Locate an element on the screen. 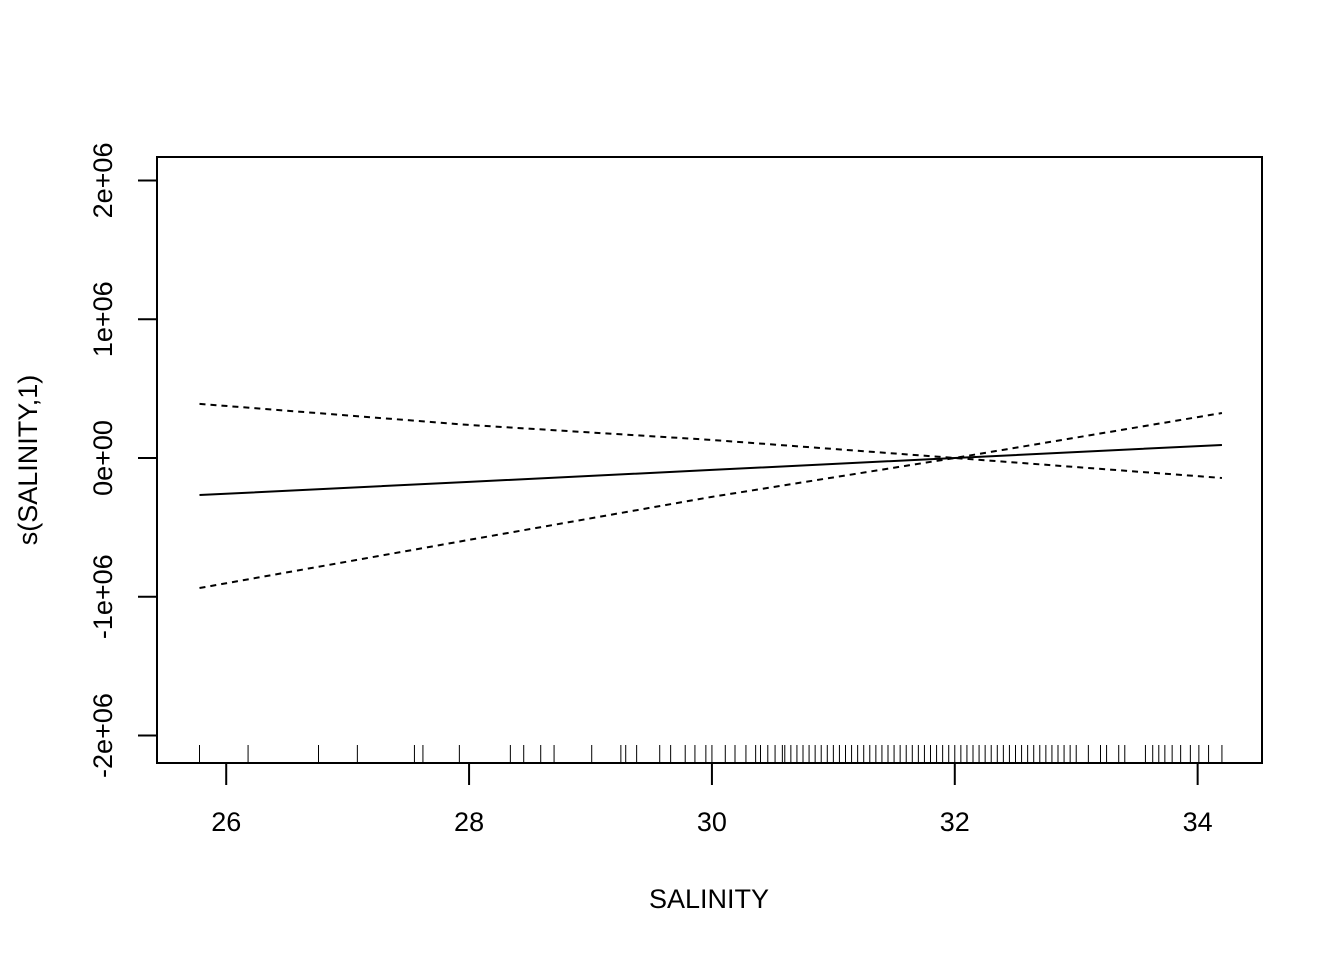  x-axis-label: SALINITY is located at coordinates (709, 899).